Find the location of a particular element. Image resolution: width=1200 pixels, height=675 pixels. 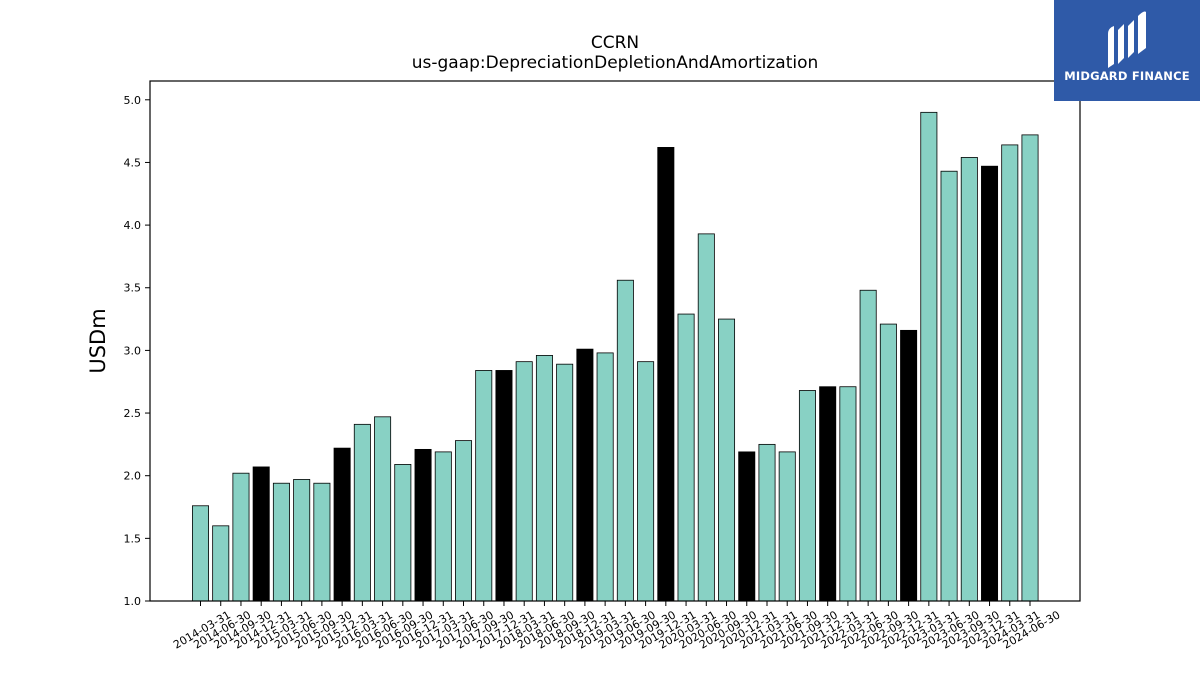

midgard-finance-logo: MIDGARD FINANCE is located at coordinates (1127, 50).